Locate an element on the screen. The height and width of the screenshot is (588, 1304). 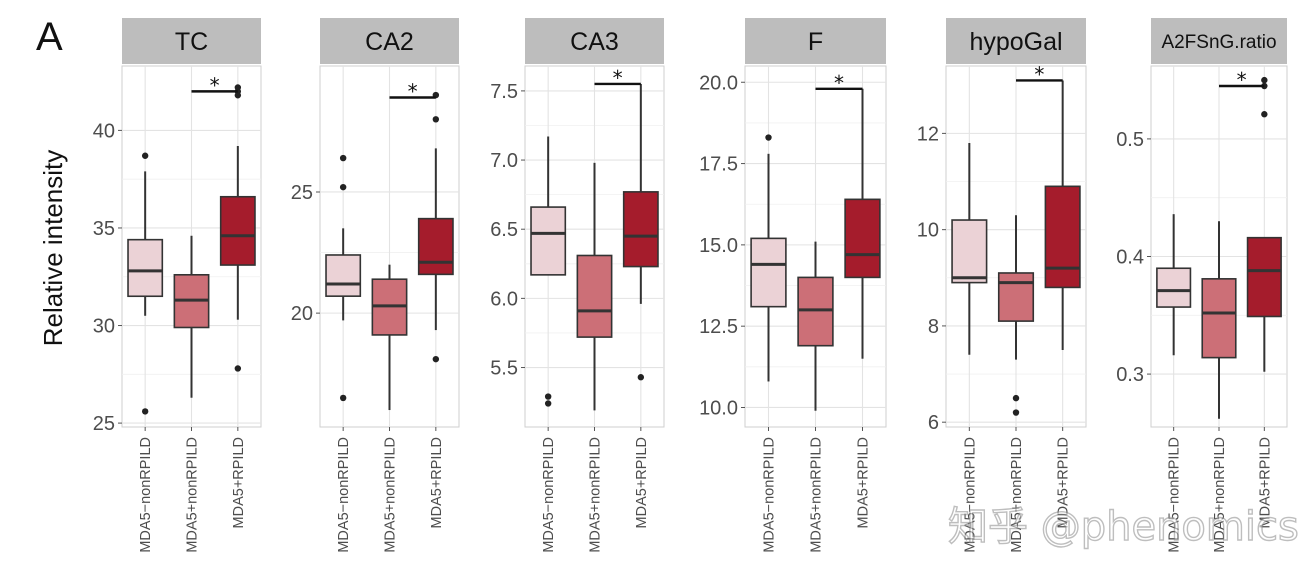
facet-title: A2FSnG.ratio is located at coordinates (1218, 42).